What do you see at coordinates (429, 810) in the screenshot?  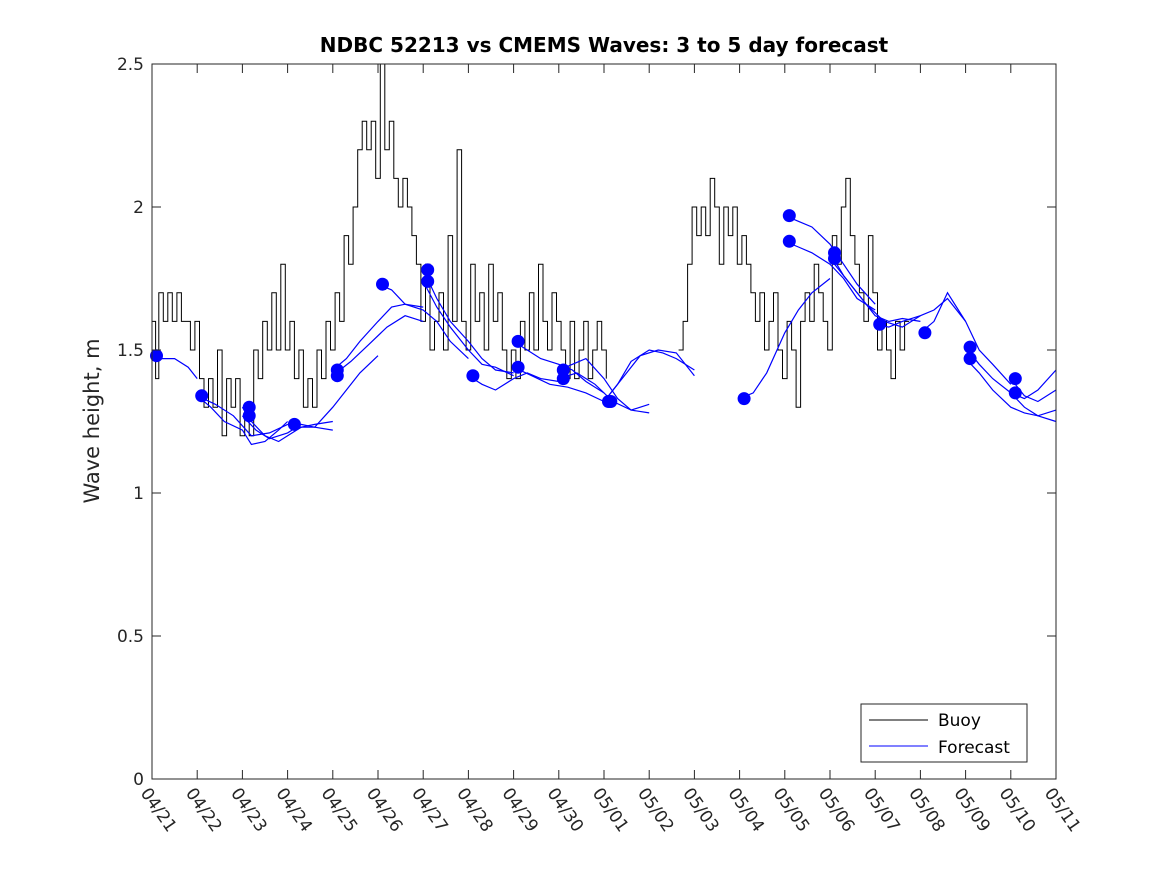 I see `x-tick-label: 04/27` at bounding box center [429, 810].